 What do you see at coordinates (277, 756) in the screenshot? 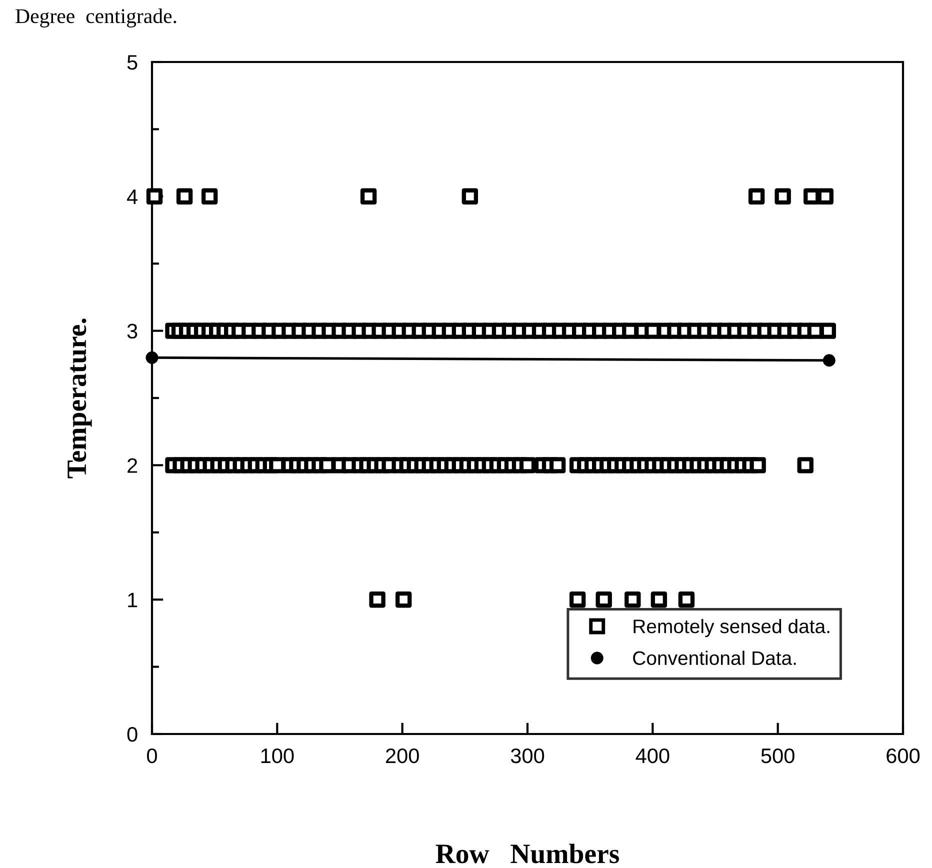
I see `x-tick-label: 100` at bounding box center [277, 756].